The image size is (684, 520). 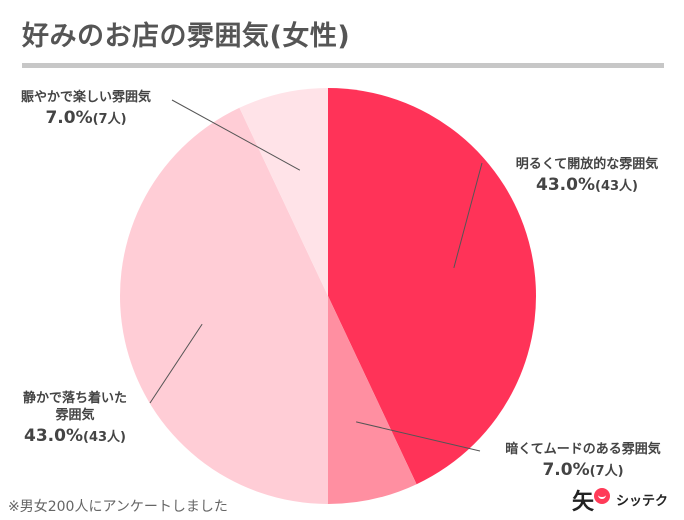 I want to click on slice-name: 暗くてムードのある雰囲気, so click(x=583, y=449).